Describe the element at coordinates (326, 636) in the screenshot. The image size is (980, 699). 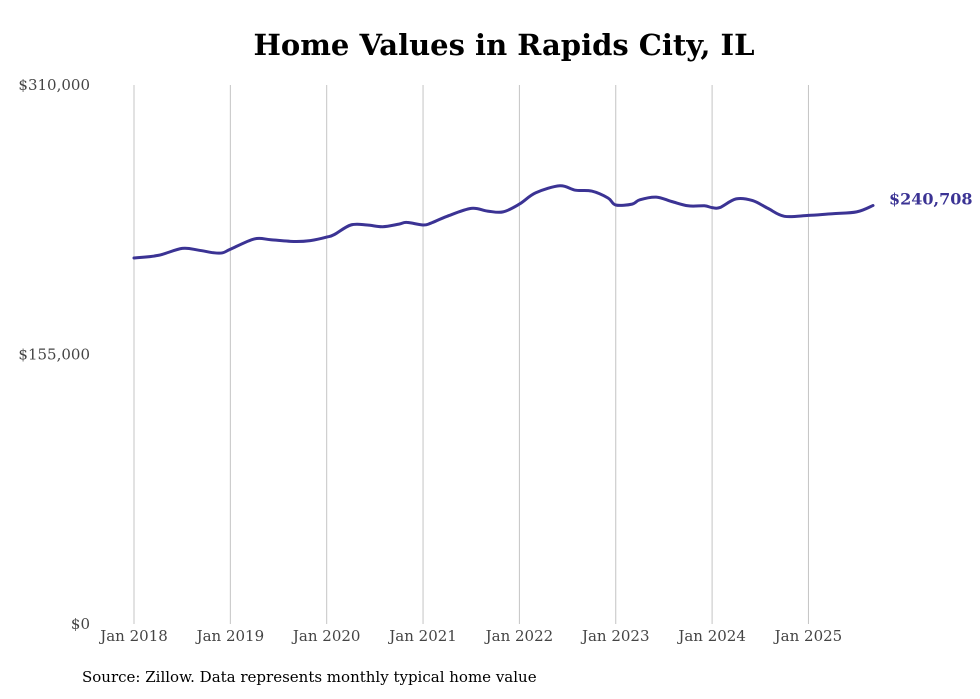
I see `x-tick-label: Jan 2020` at that location.